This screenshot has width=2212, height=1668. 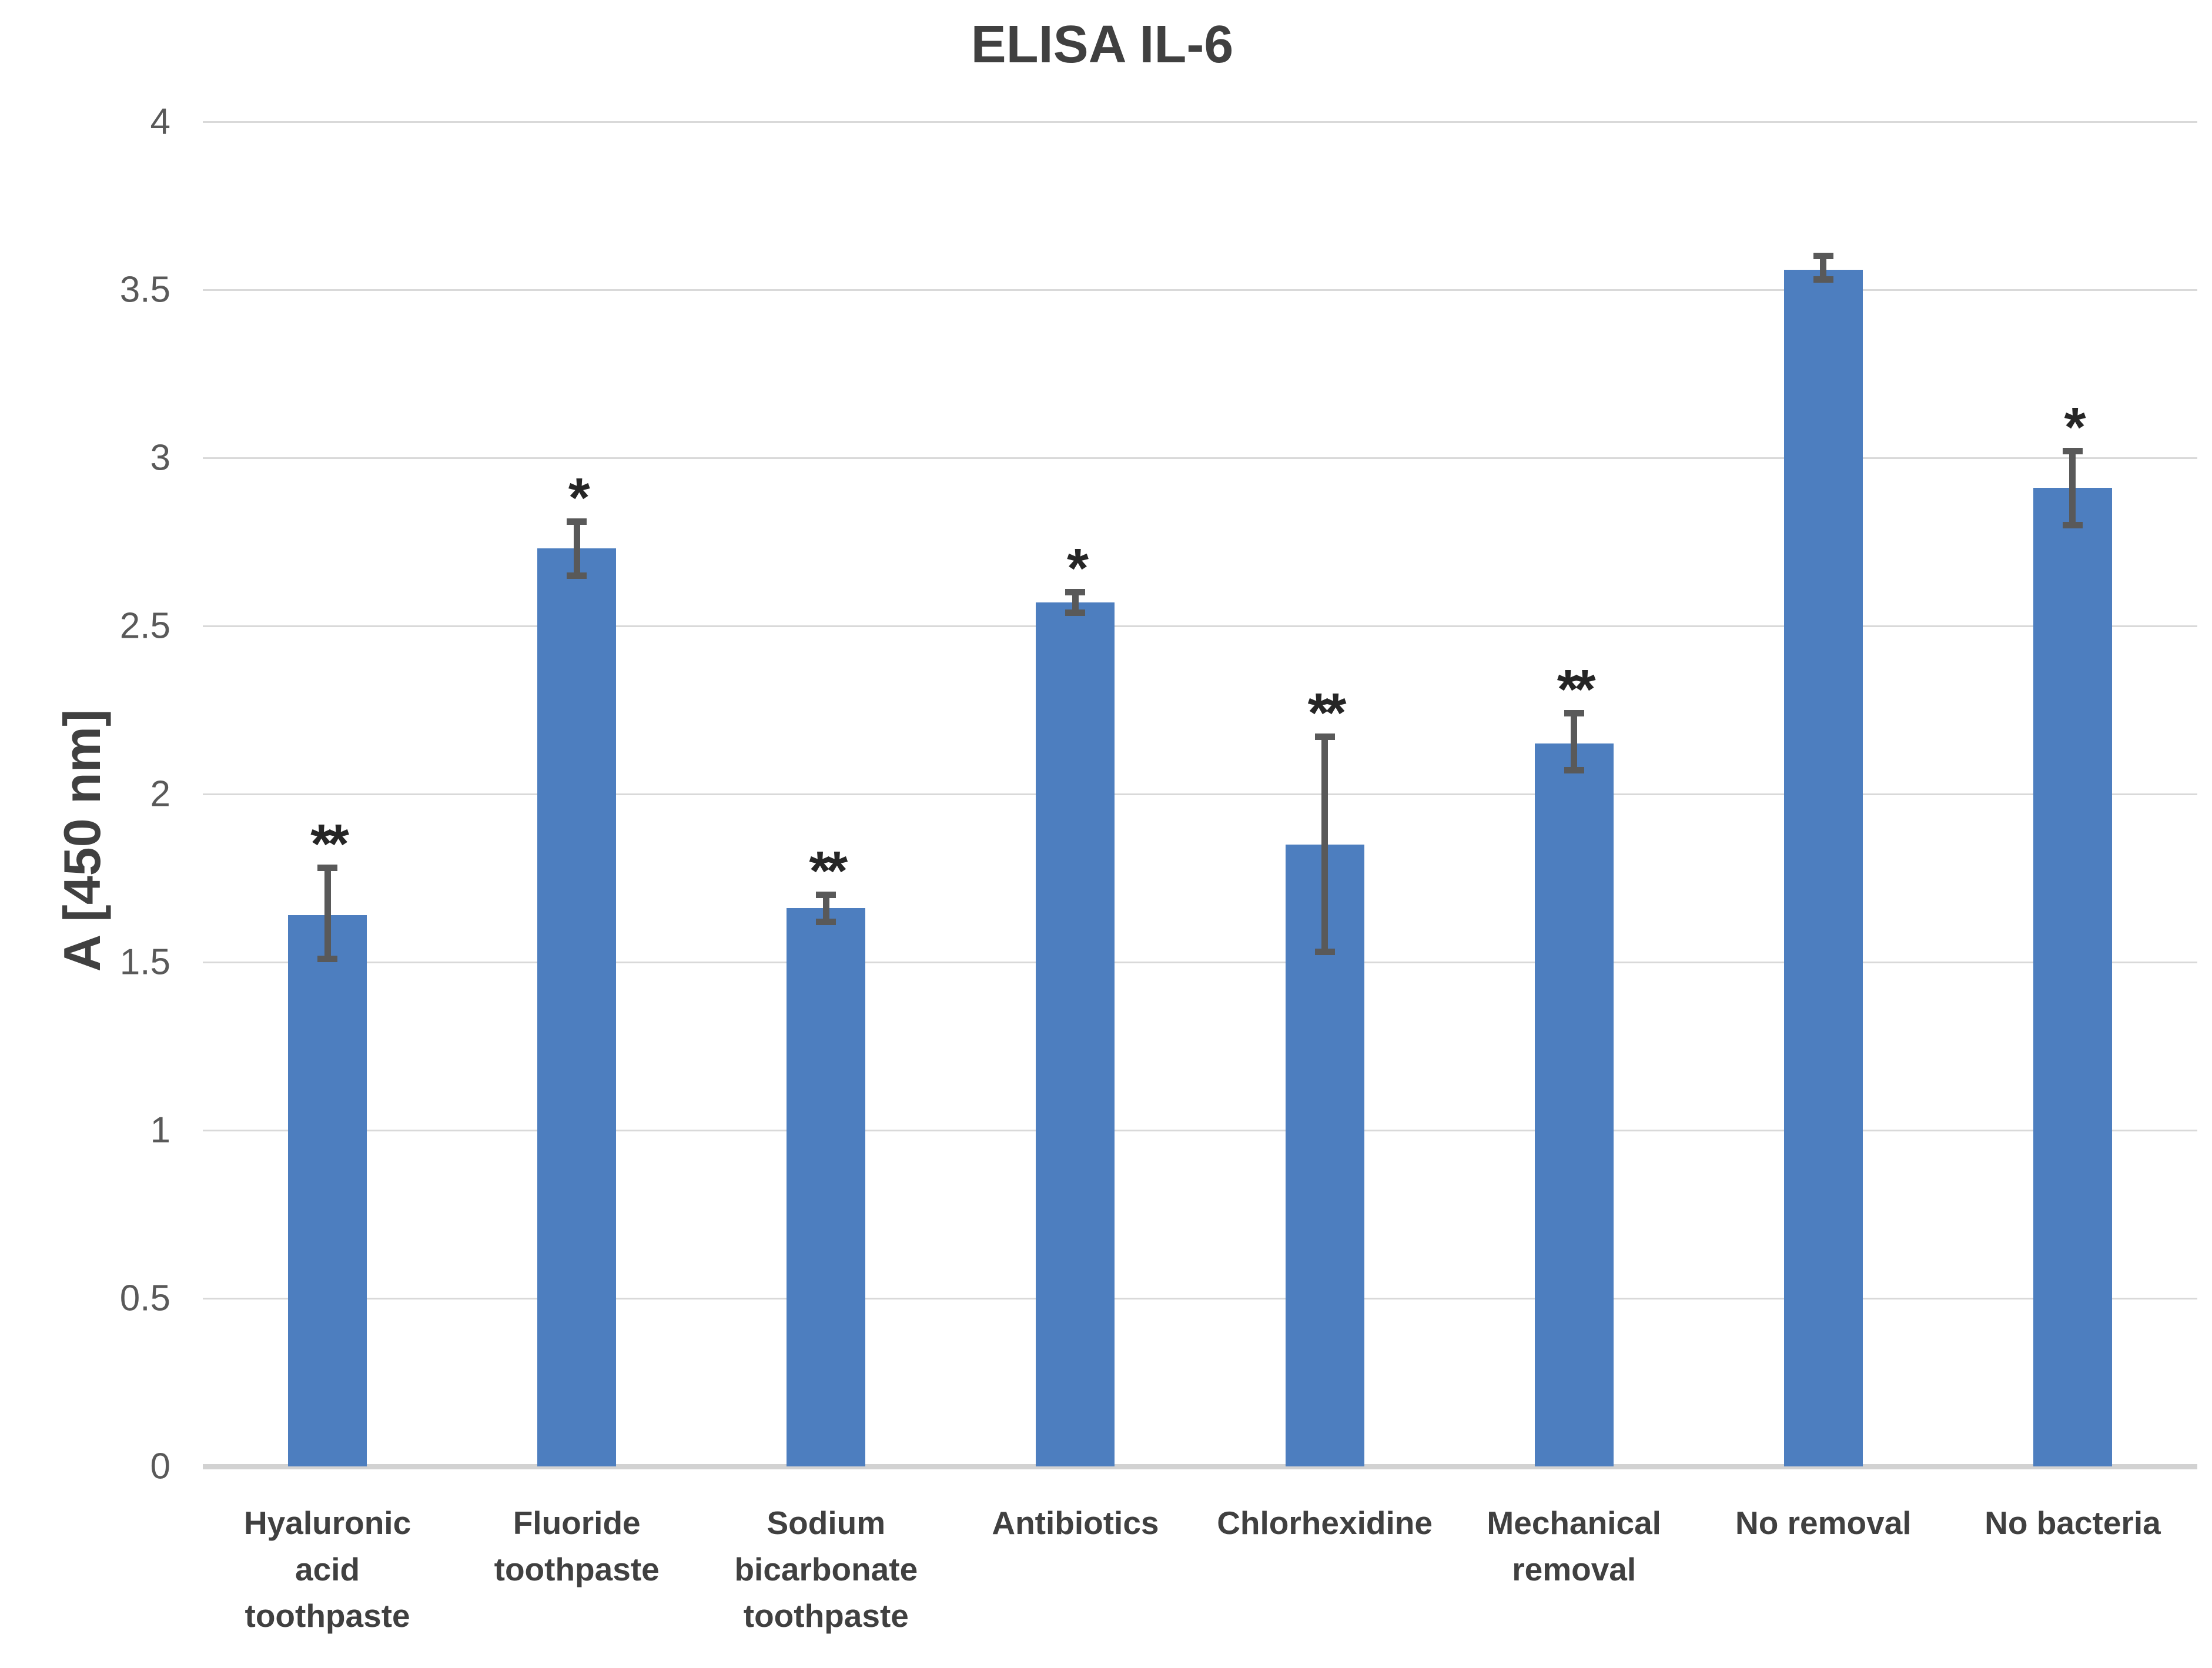 What do you see at coordinates (1574, 1546) in the screenshot?
I see `x-category-label: Mechanical removal` at bounding box center [1574, 1546].